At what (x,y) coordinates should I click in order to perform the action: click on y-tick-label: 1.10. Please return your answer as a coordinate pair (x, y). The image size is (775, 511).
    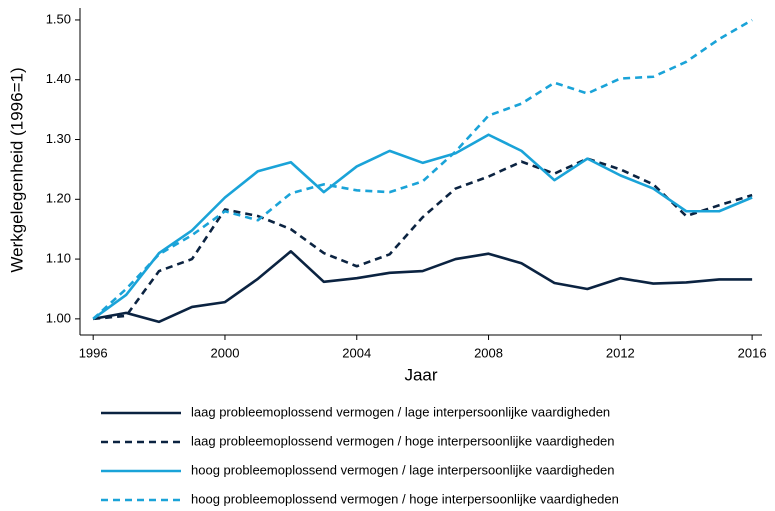
    Looking at the image, I should click on (58, 258).